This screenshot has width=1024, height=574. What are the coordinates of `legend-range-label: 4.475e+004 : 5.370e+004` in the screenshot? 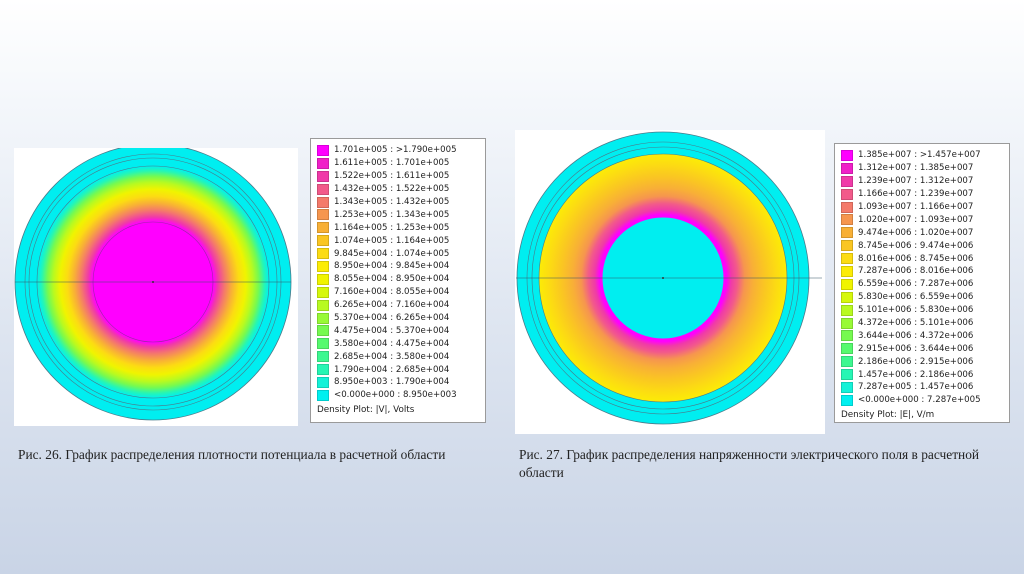 It's located at (392, 330).